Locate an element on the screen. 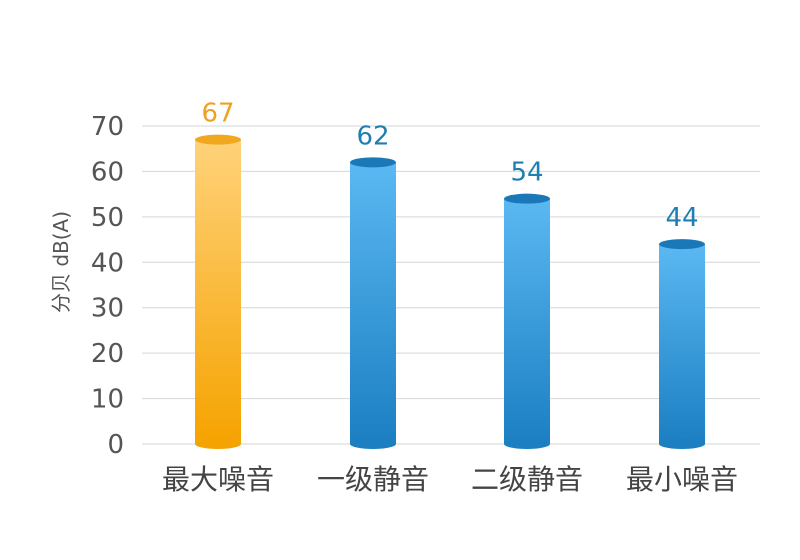  x-axis-categories: 最大噪音 一级静音 二级静音 最小噪音 is located at coordinates (450, 479).